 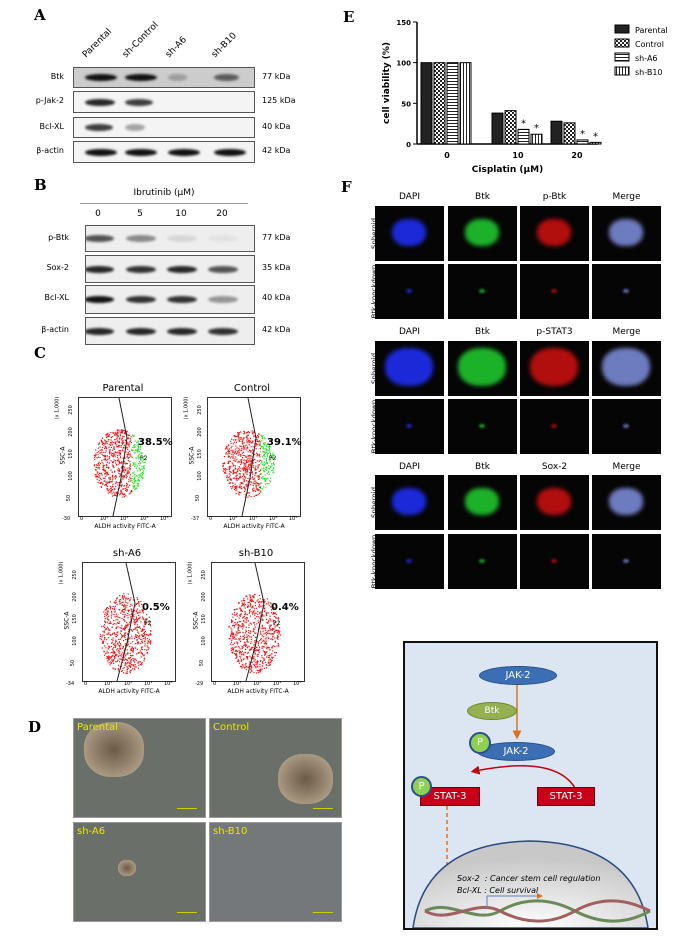 What do you see at coordinates (61, 573) in the screenshot?
I see `y-axis-scale: (x 1,000)` at bounding box center [61, 573].